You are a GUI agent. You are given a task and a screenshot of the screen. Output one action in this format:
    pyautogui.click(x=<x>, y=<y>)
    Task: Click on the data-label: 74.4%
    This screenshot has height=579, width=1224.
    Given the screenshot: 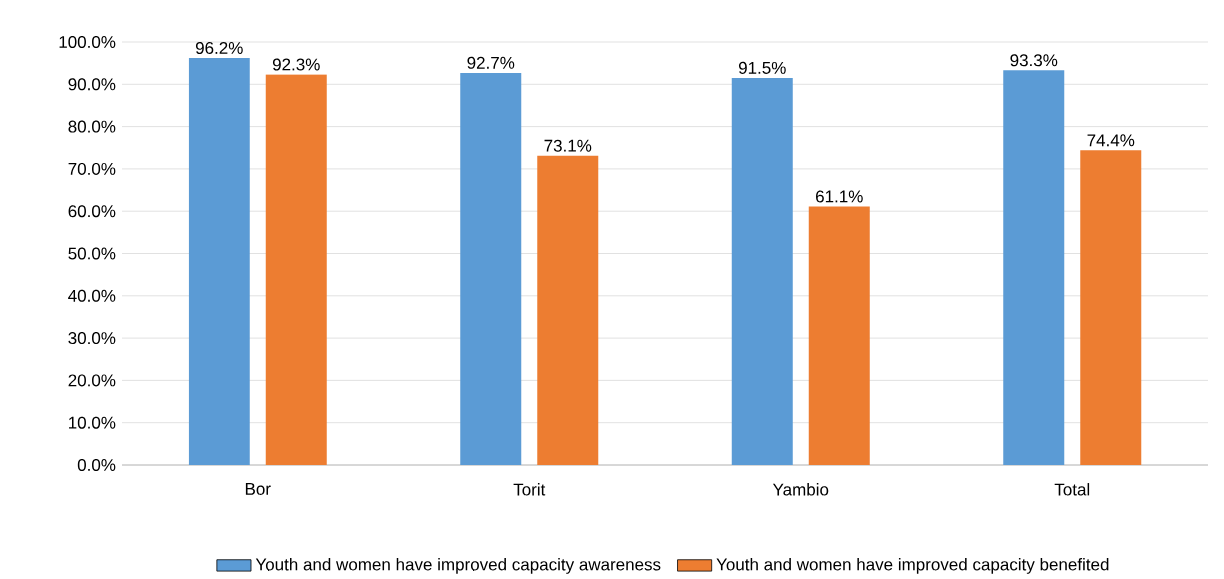 What is the action you would take?
    pyautogui.click(x=1111, y=140)
    